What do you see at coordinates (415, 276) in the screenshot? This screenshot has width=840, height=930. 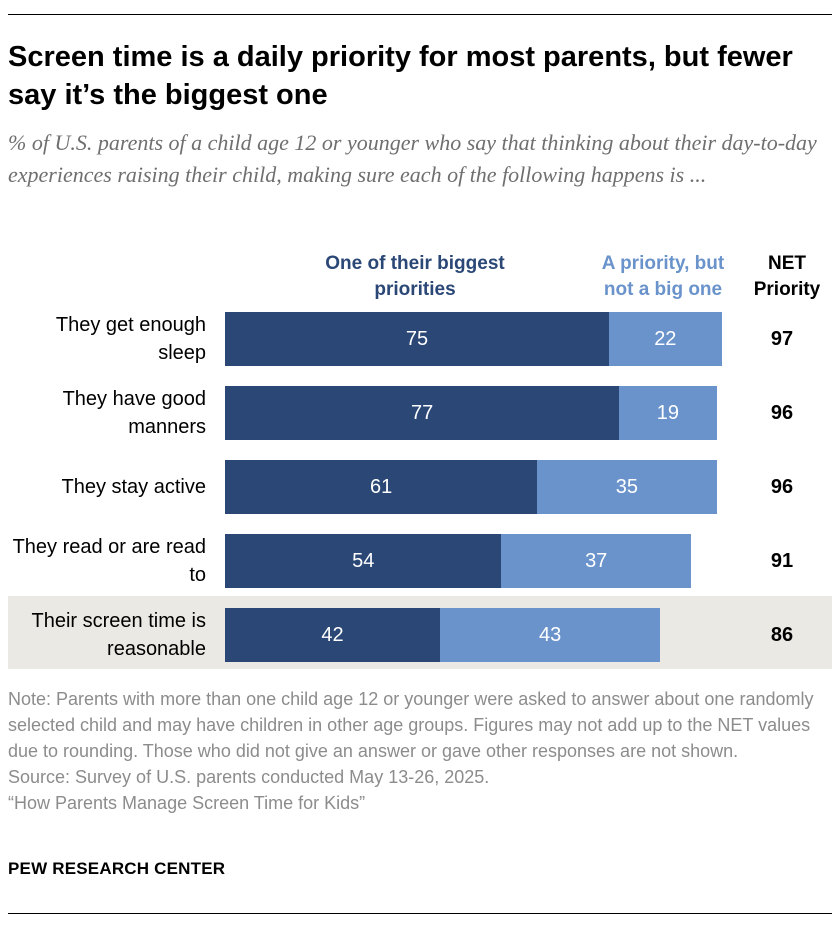 I see `legend-biggest-priority: One of their biggest priorities` at bounding box center [415, 276].